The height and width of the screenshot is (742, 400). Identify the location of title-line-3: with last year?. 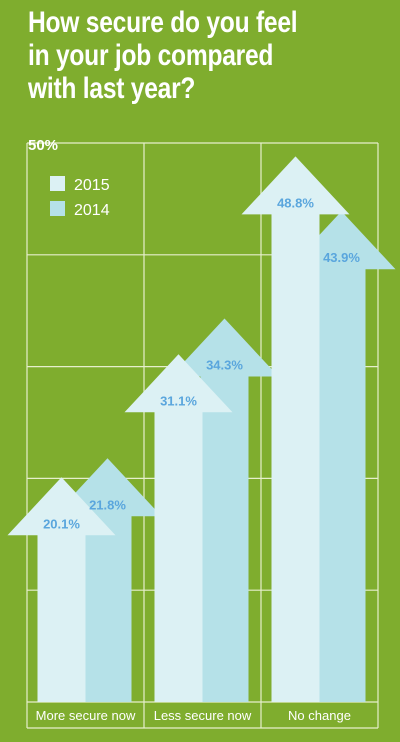
(112, 88).